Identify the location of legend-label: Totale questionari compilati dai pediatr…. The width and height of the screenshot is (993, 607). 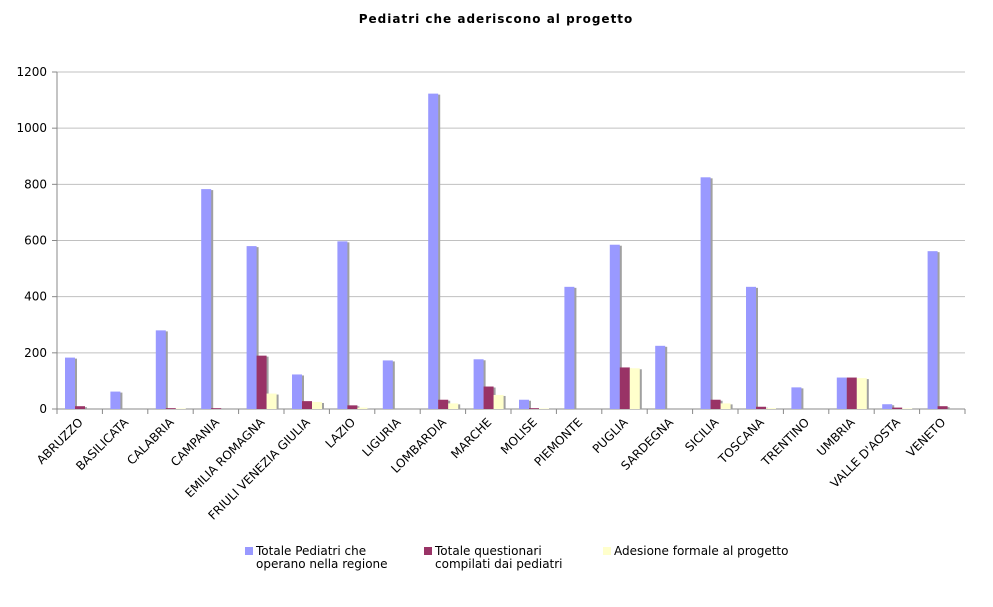
(499, 557).